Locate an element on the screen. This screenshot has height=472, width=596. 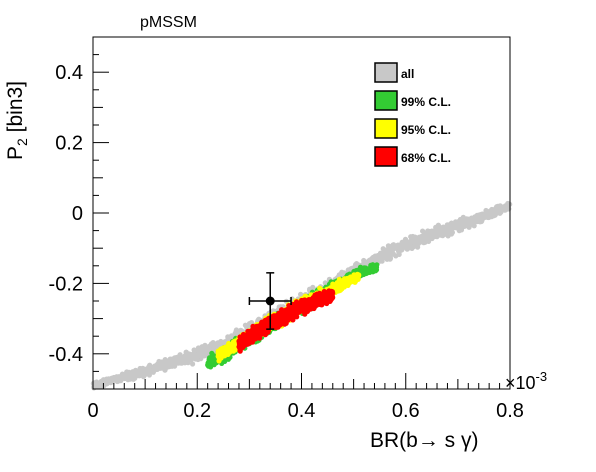
measurement-point is located at coordinates (270, 301).